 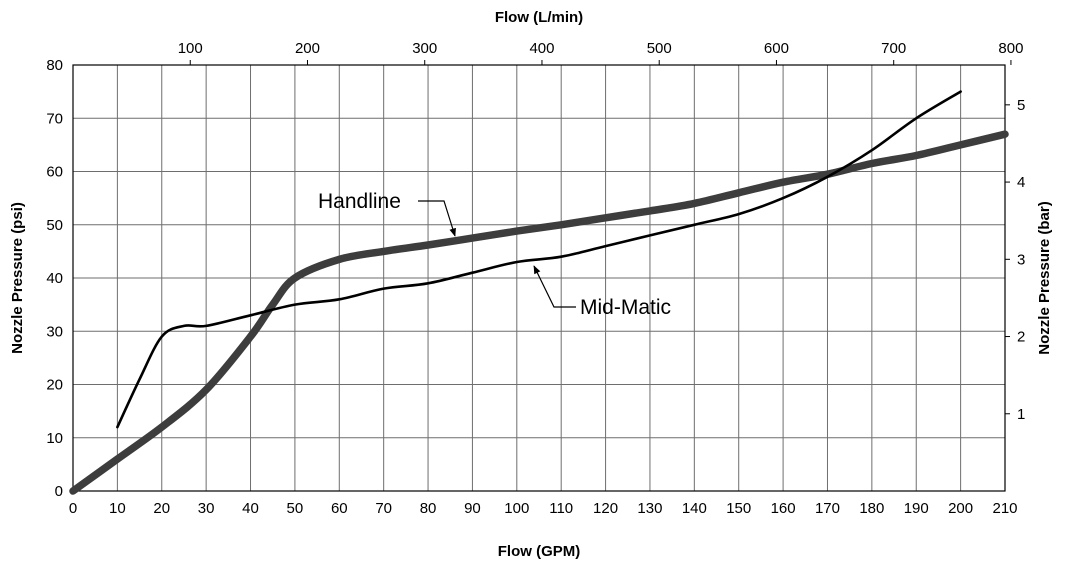 I want to click on right-tick-label: 4, so click(x=1021, y=182).